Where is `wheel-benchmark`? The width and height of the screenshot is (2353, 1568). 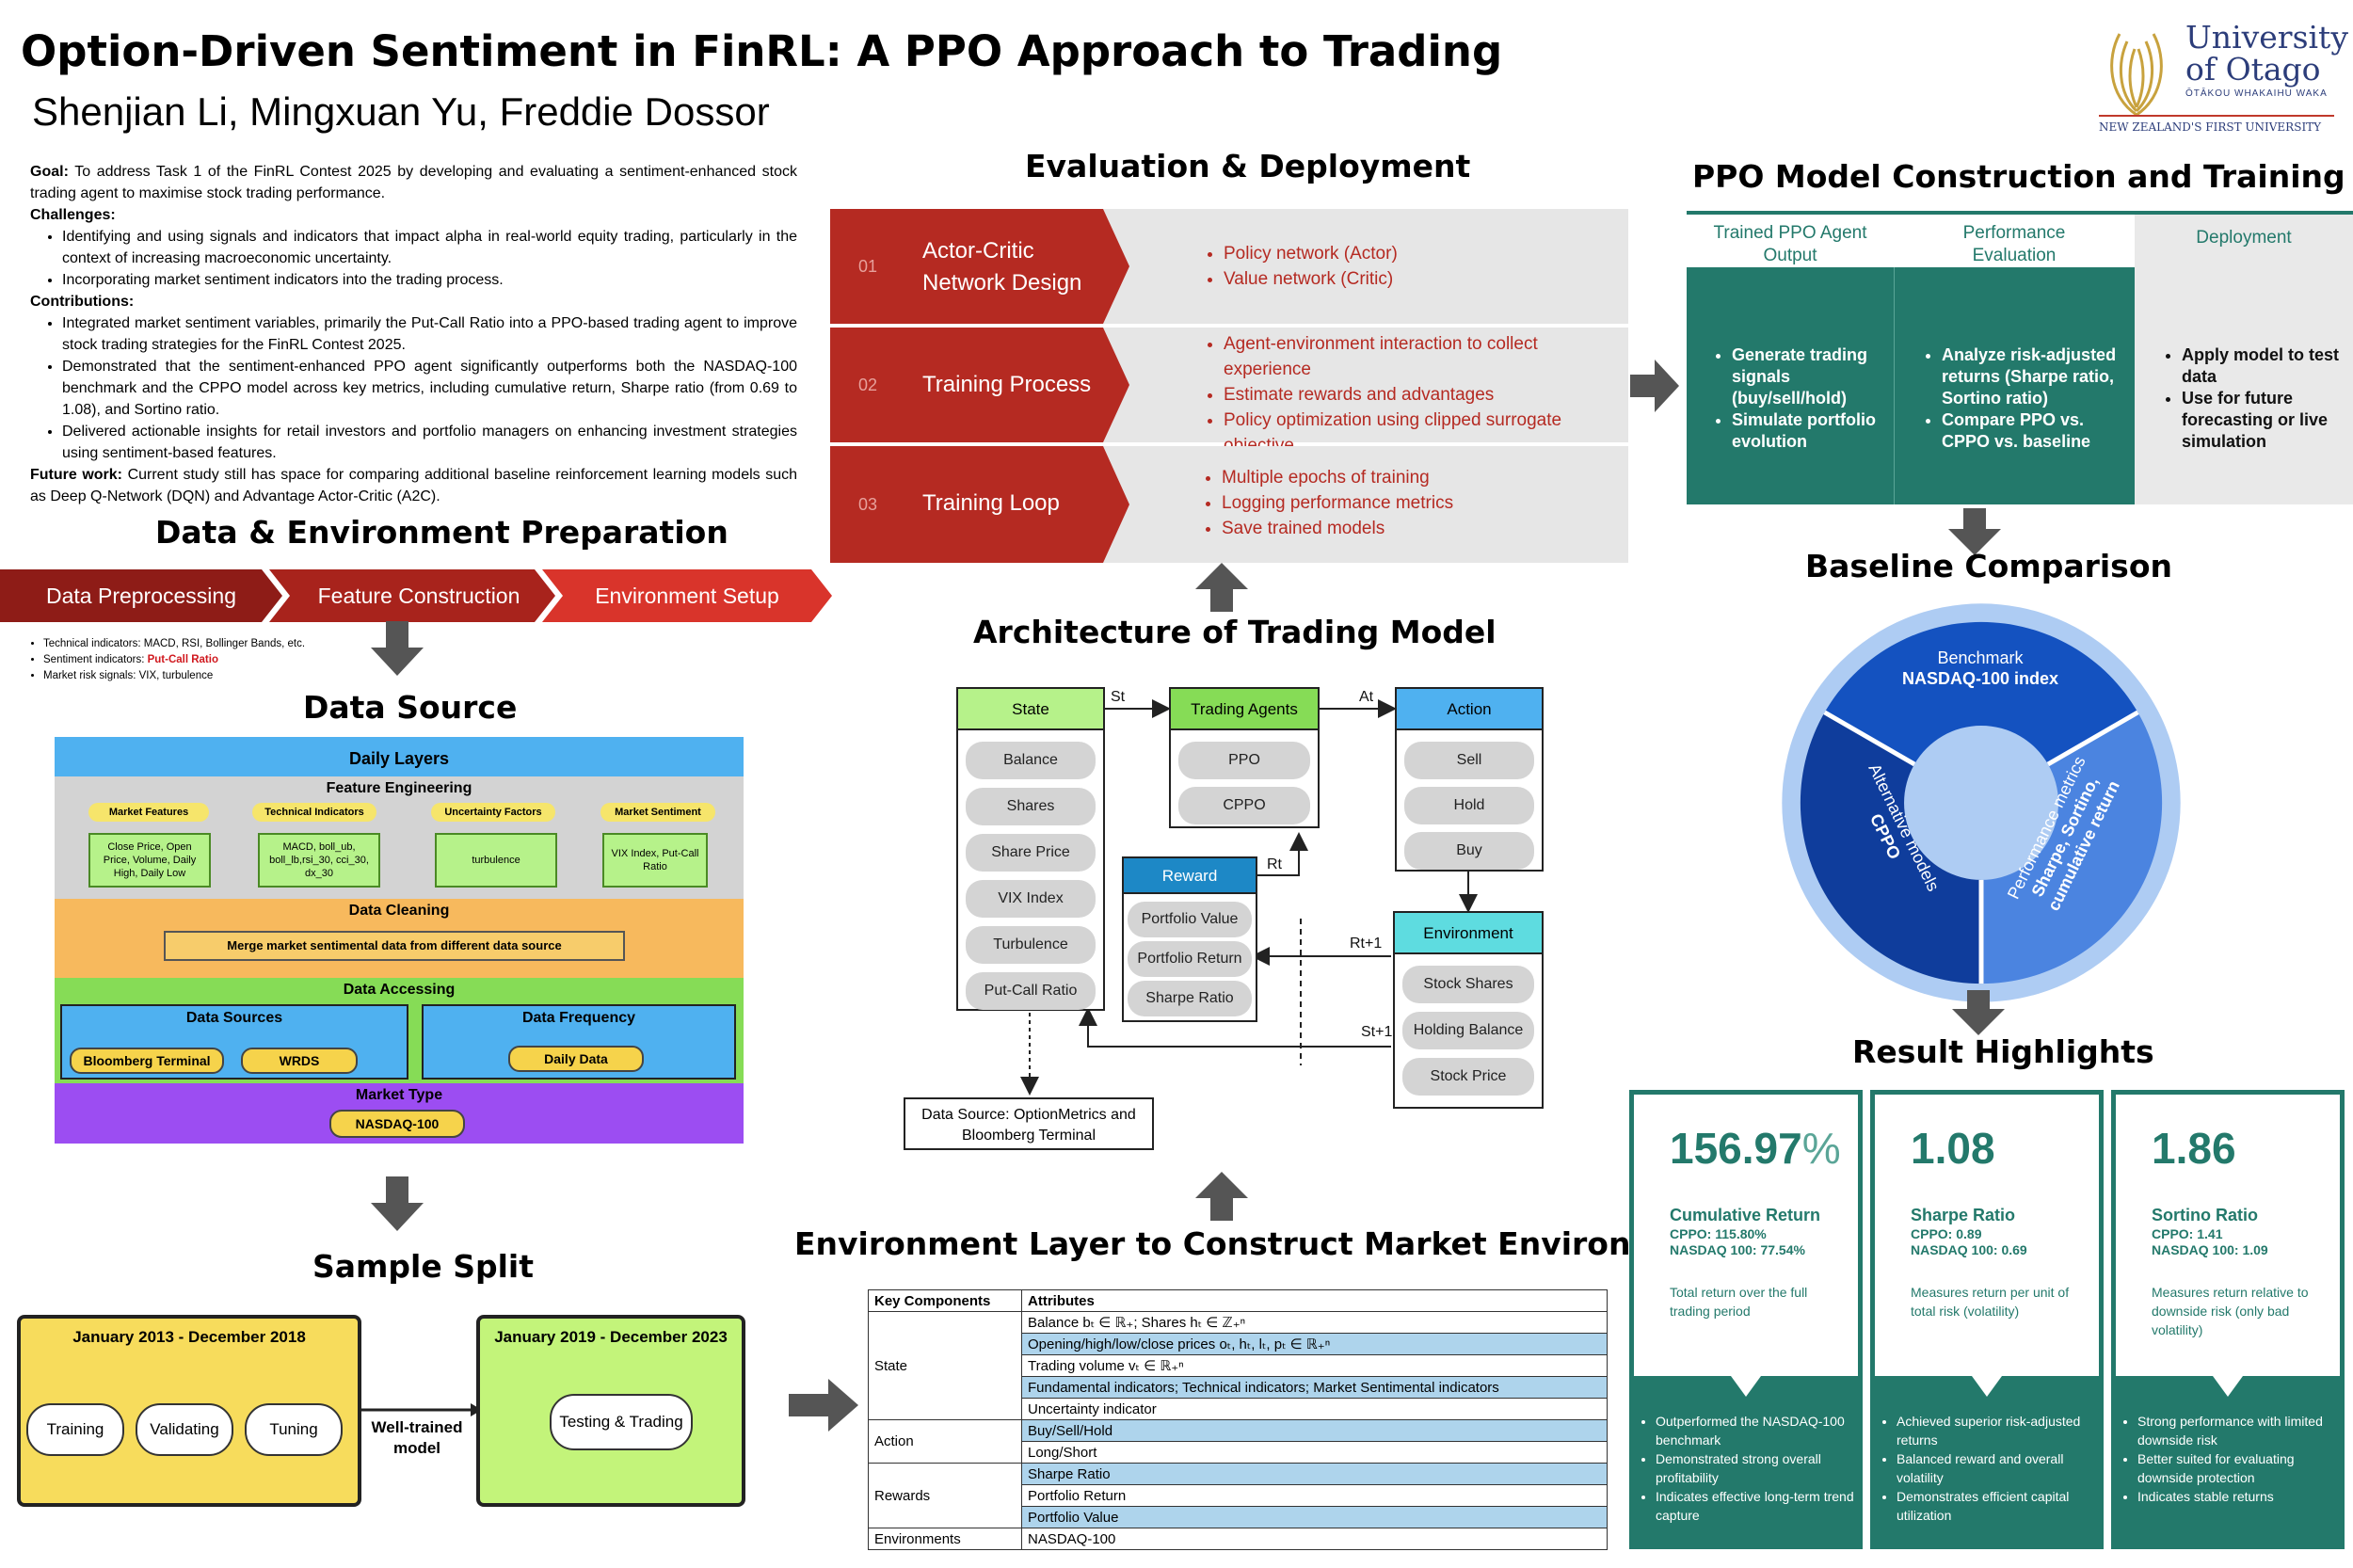 wheel-benchmark is located at coordinates (1981, 692).